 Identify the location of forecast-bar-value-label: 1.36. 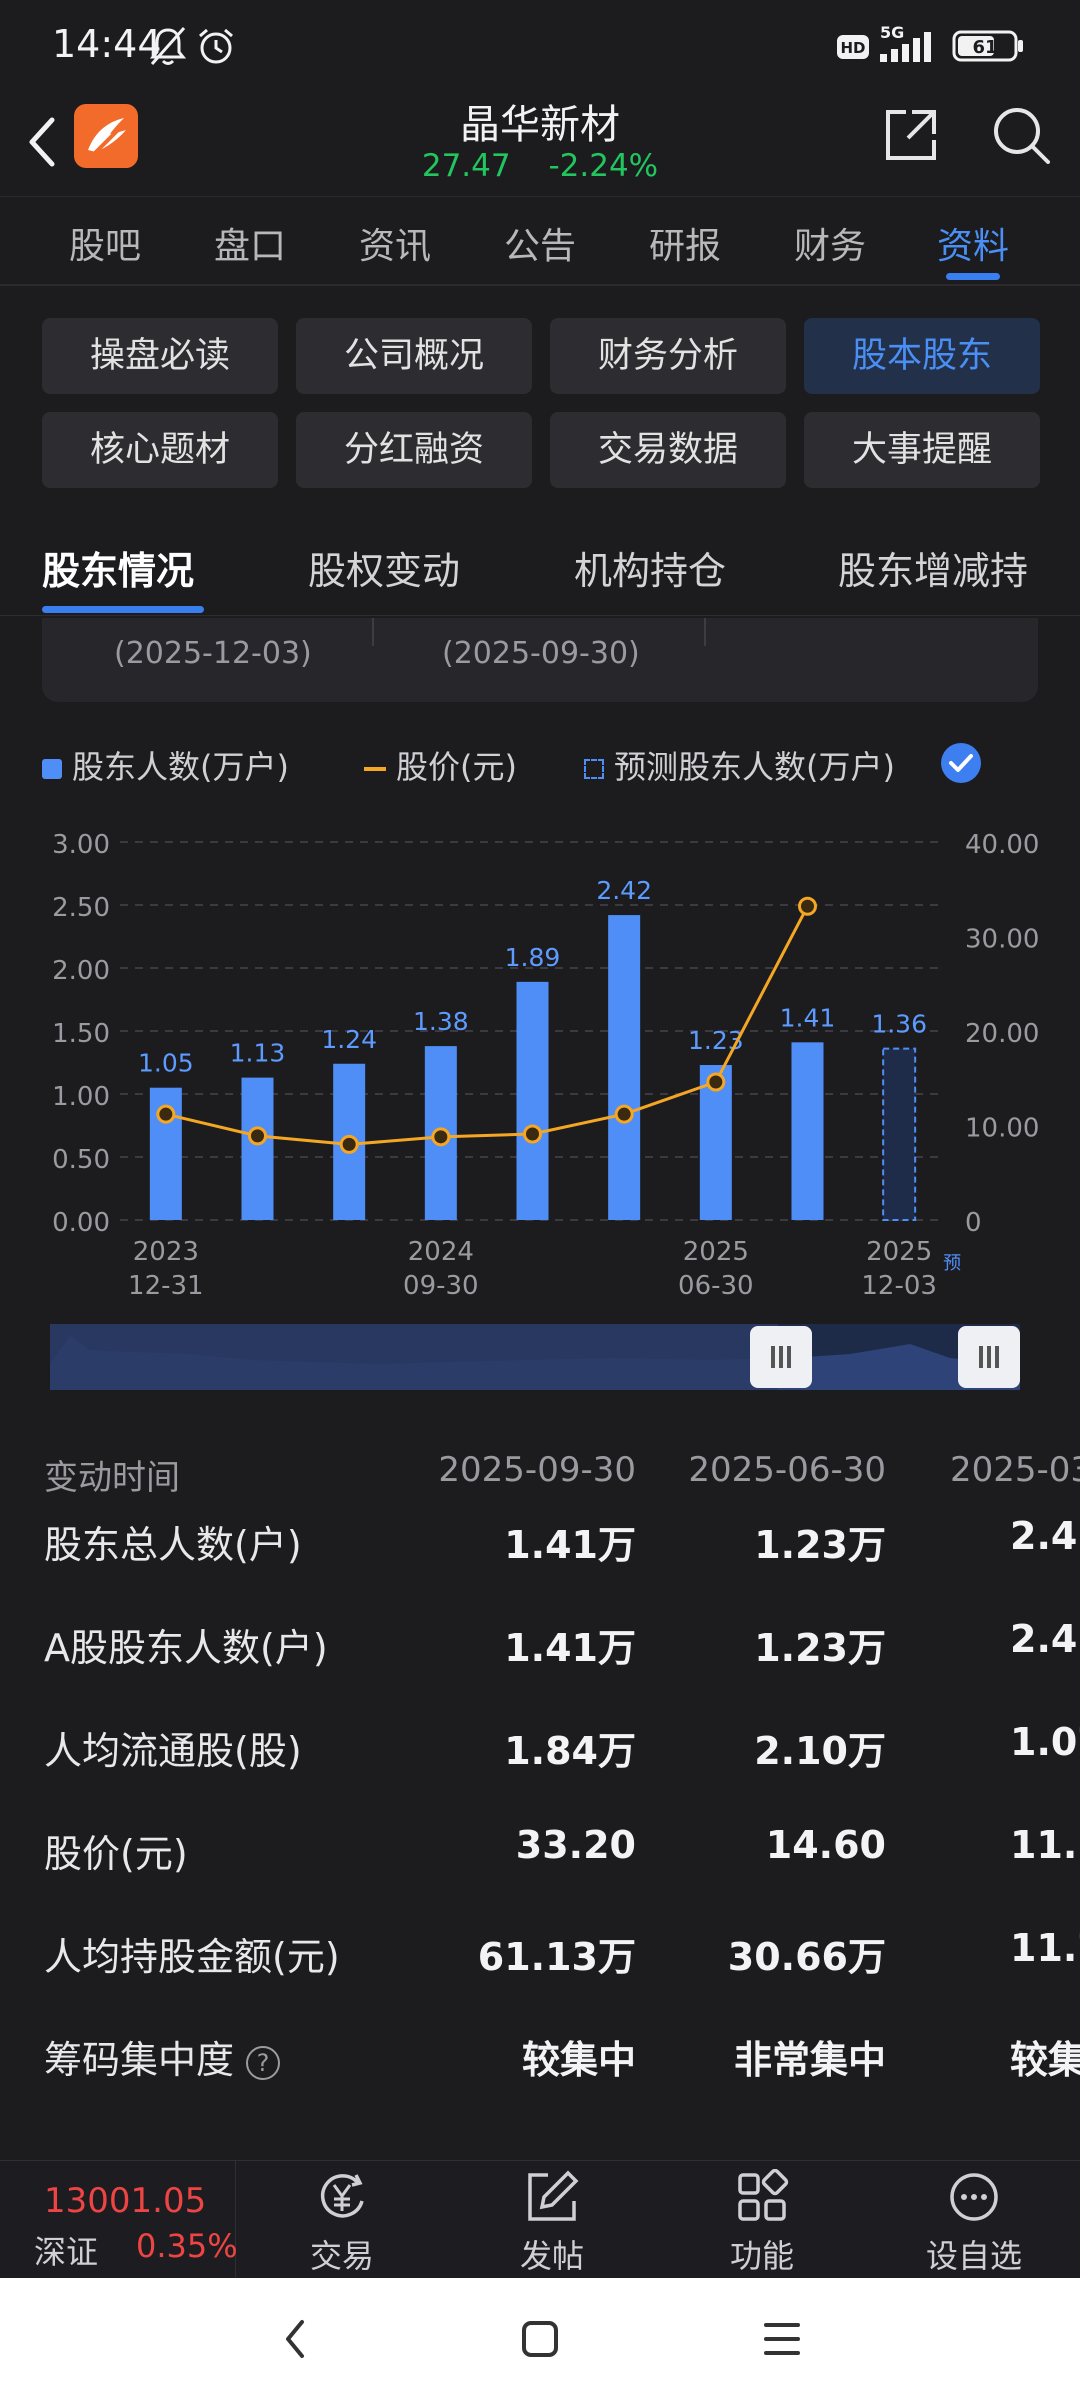
(899, 1024).